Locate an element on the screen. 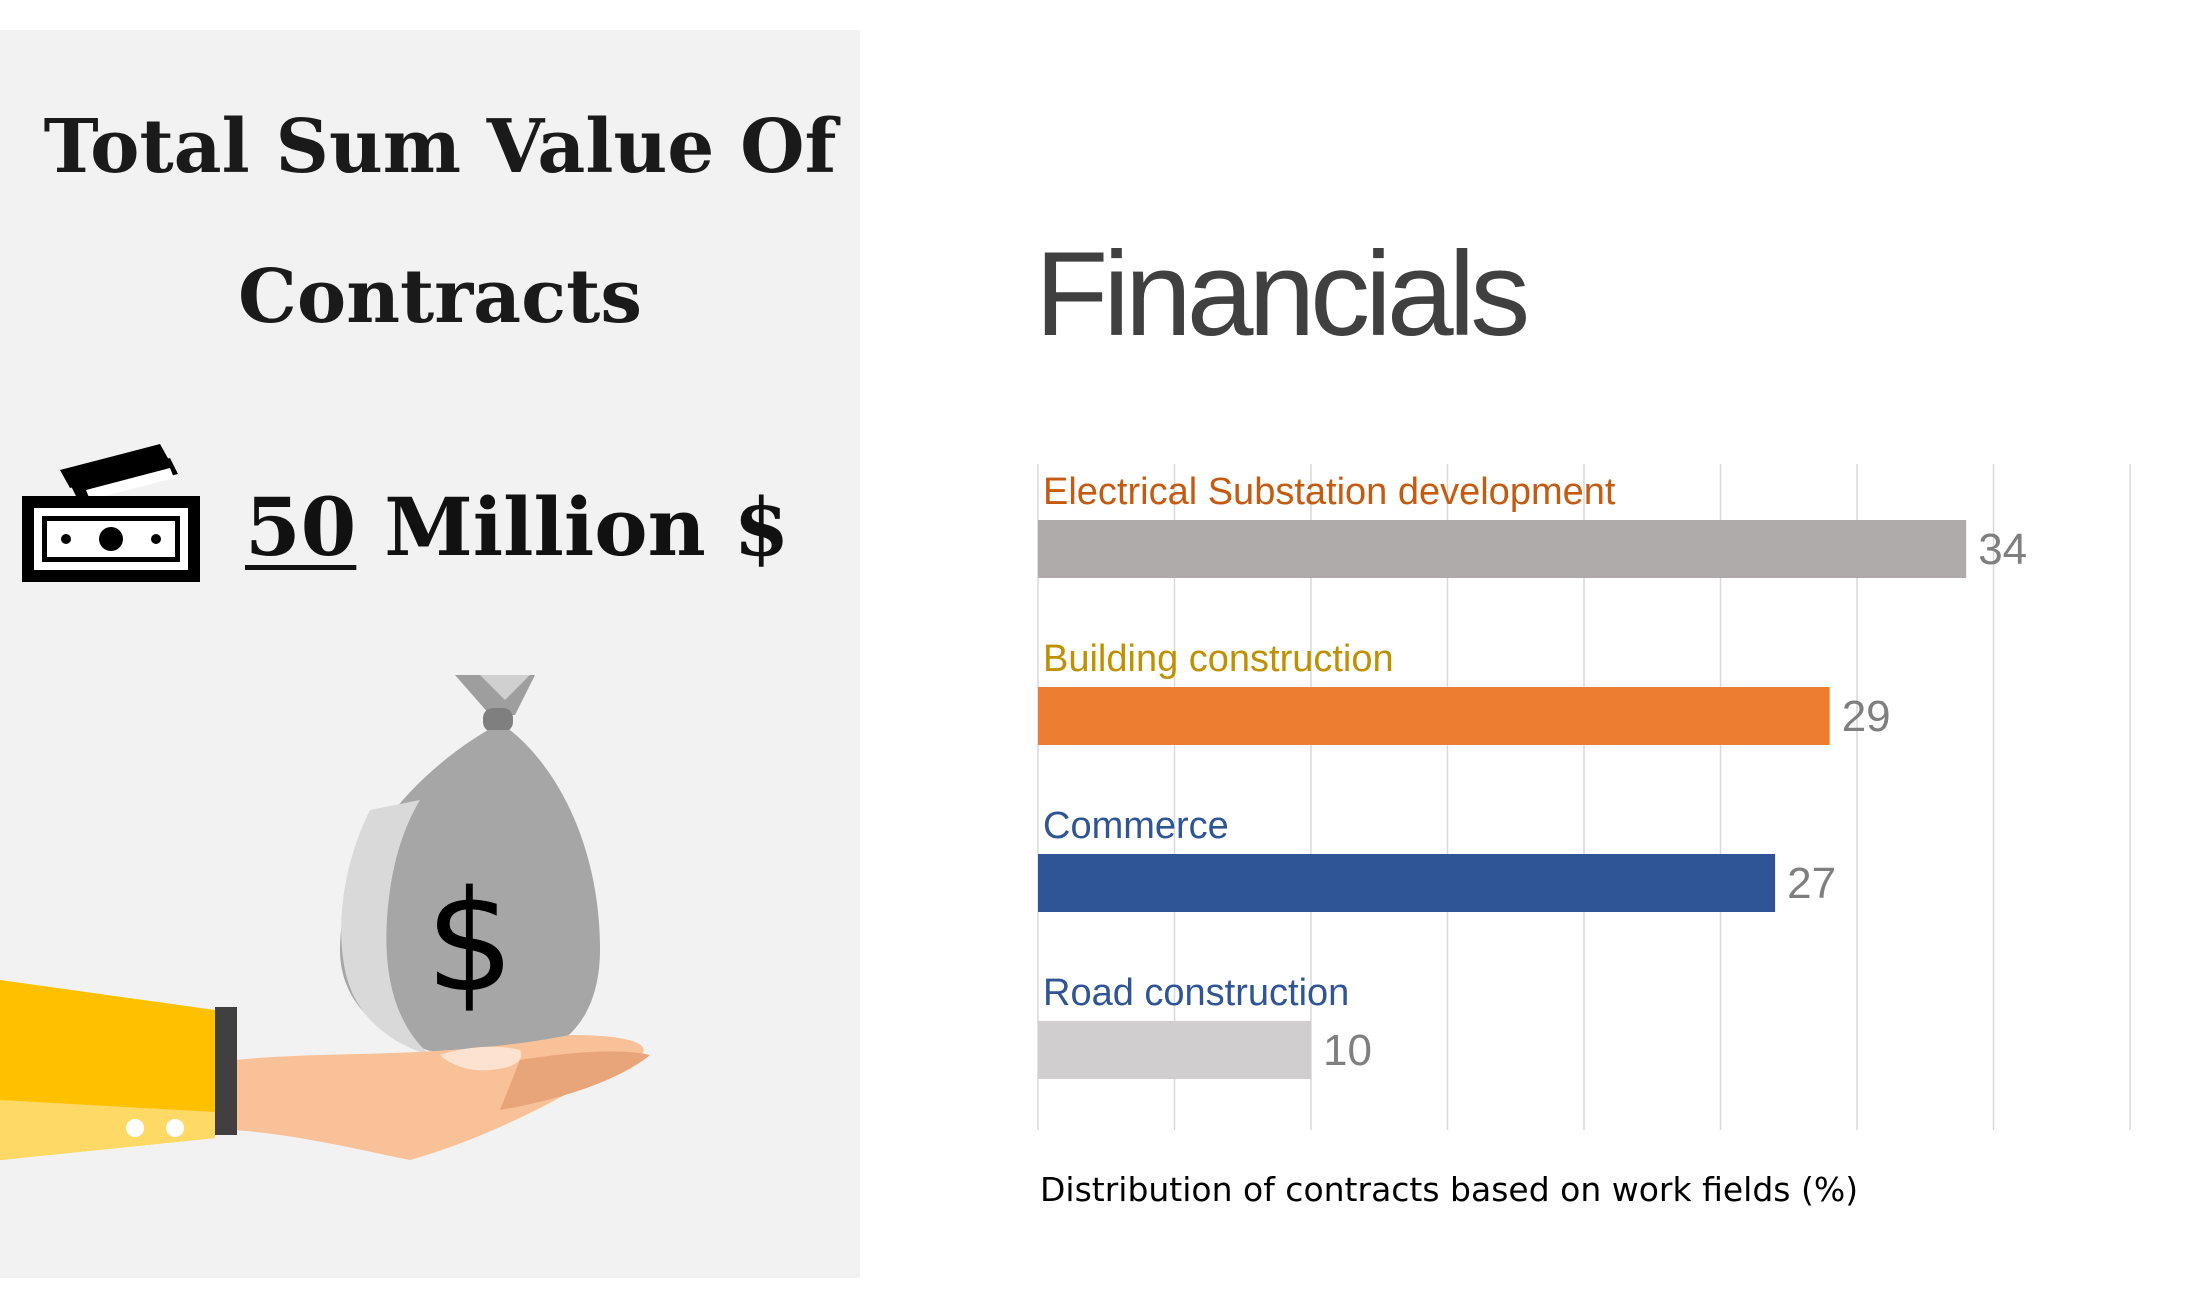 The height and width of the screenshot is (1305, 2199). category-label: Building construction is located at coordinates (1218, 659).